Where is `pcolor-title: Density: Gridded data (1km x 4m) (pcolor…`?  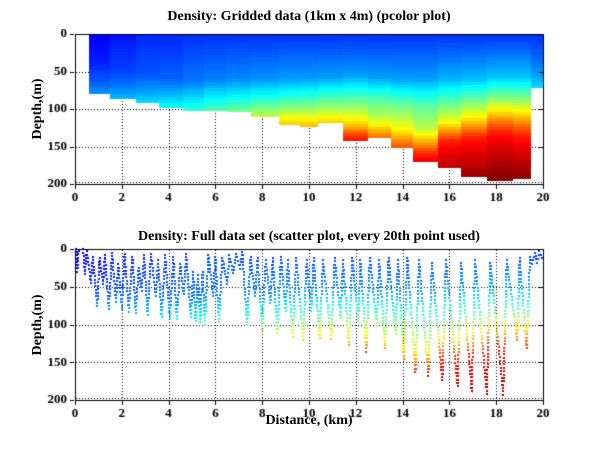 pcolor-title: Density: Gridded data (1km x 4m) (pcolor… is located at coordinates (309, 16).